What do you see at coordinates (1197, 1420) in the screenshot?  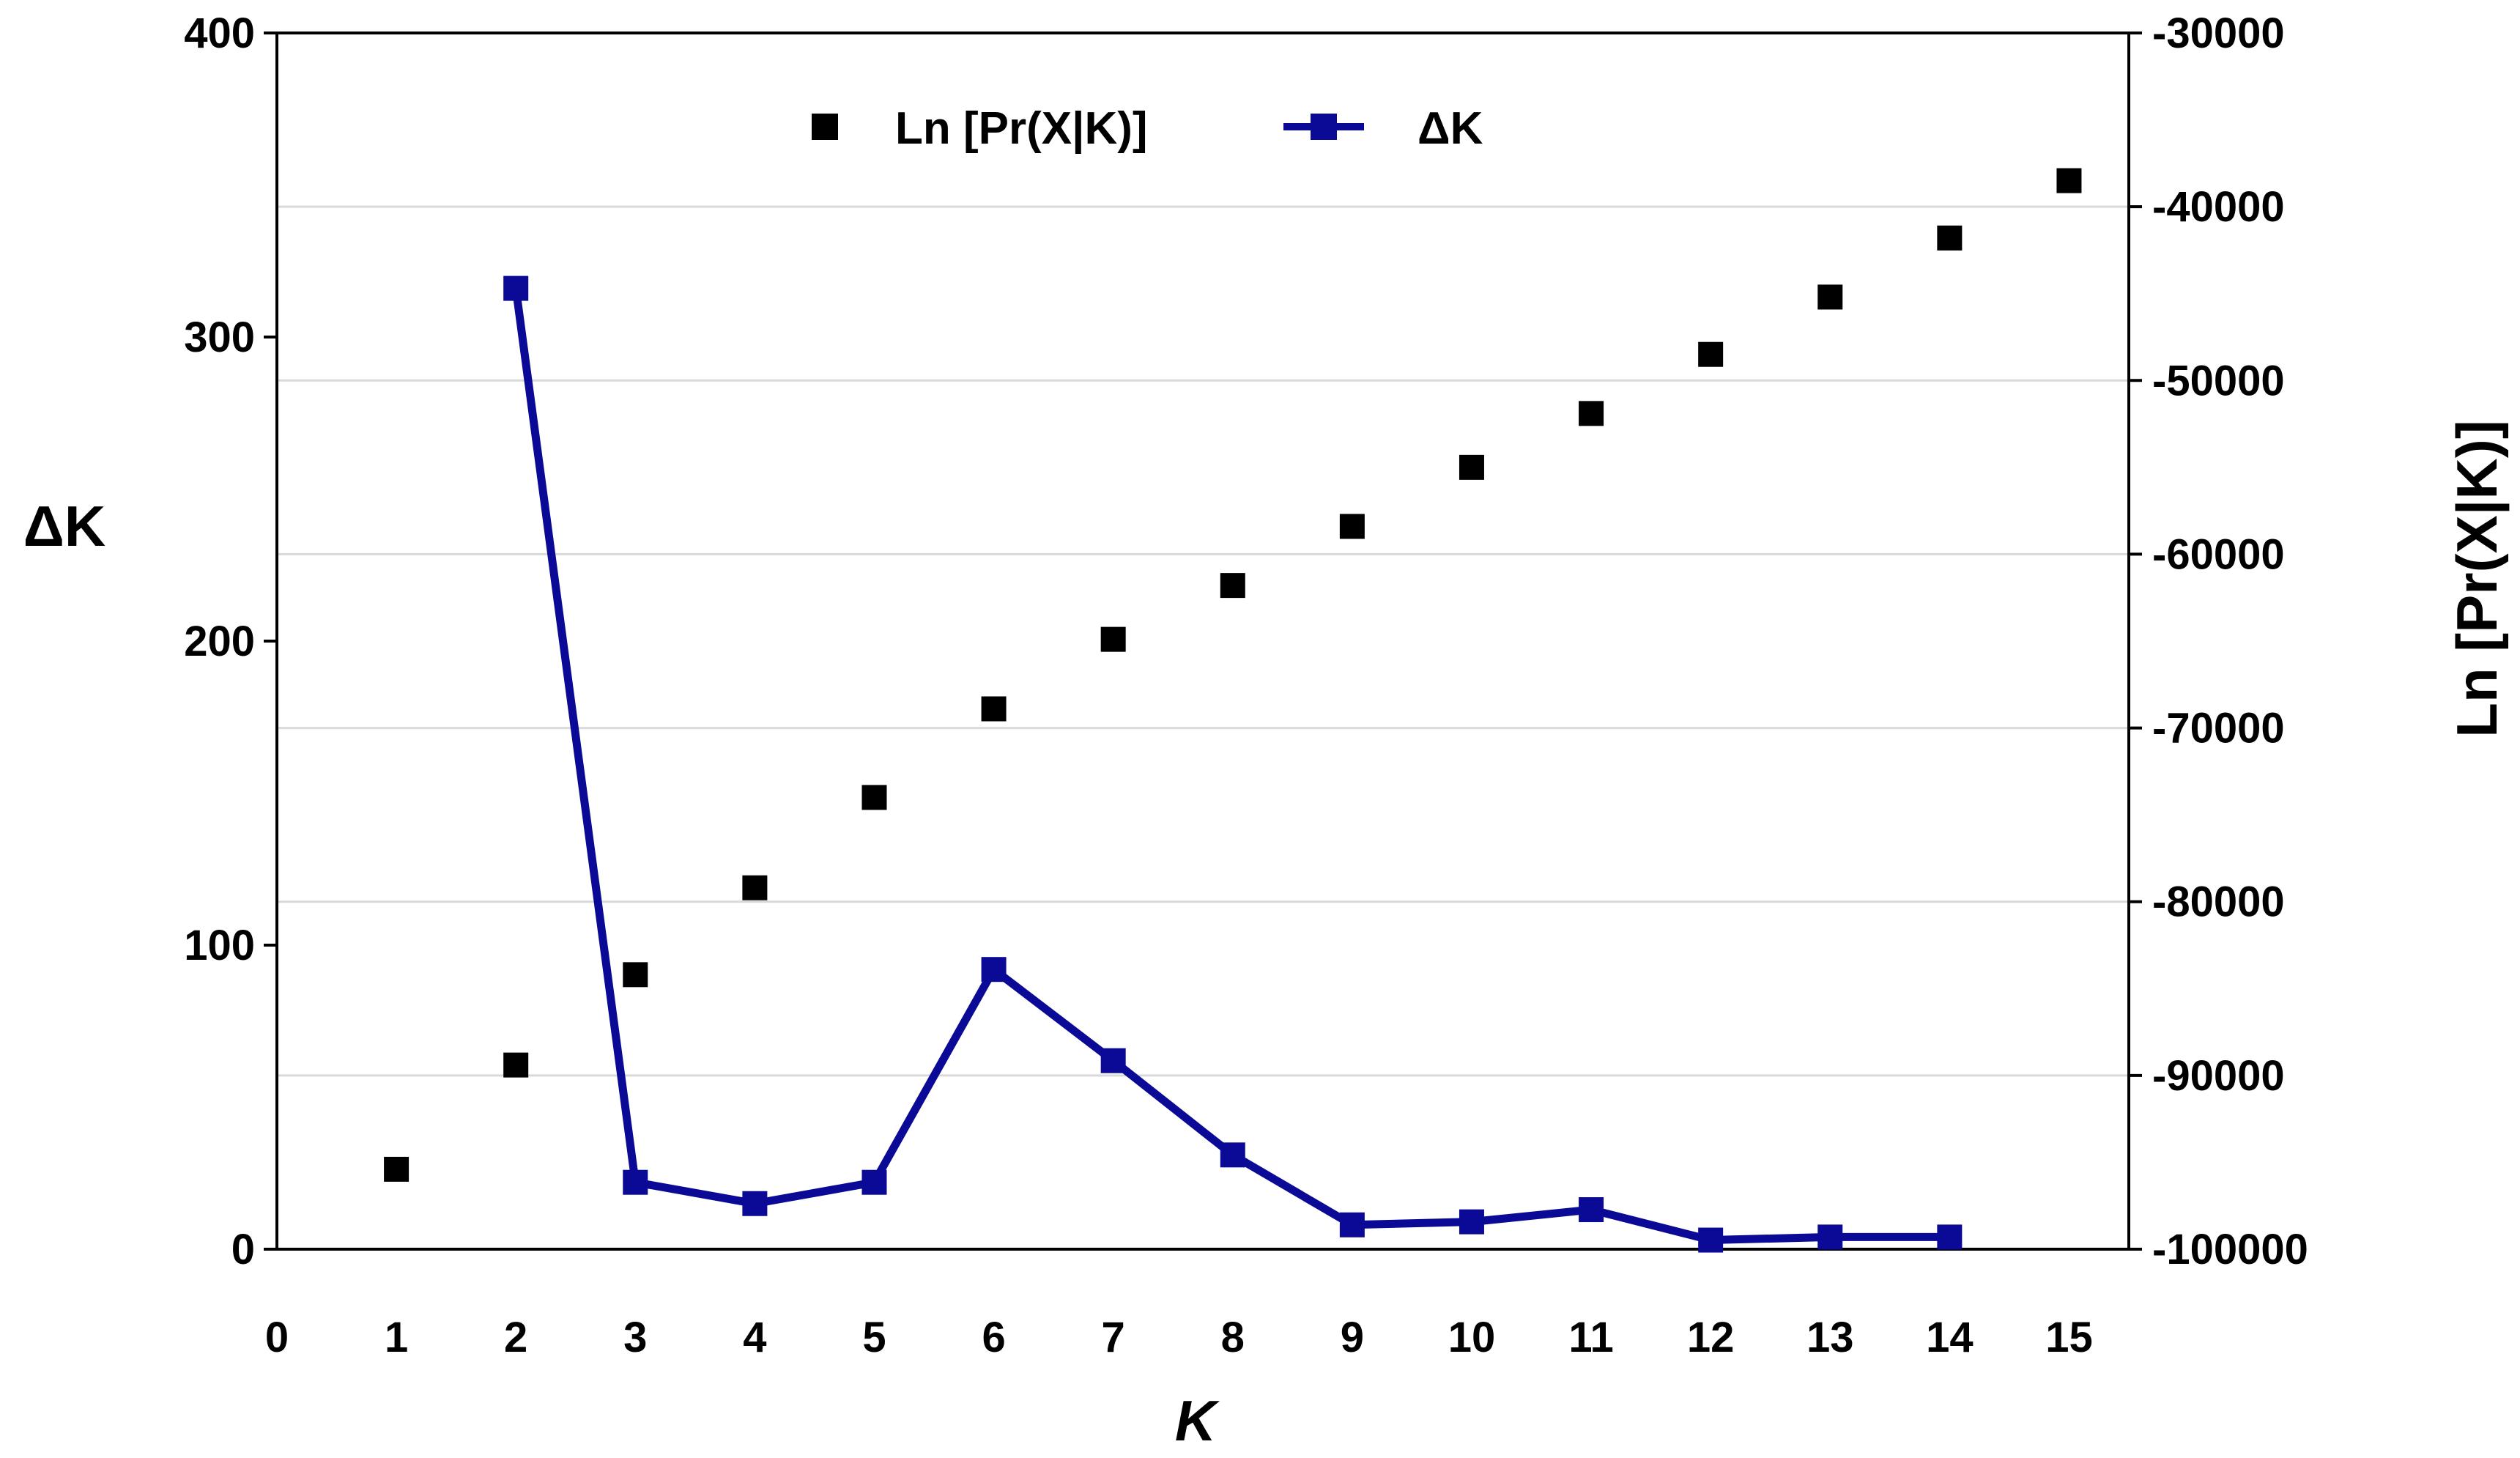 I see `x-axis-label: K` at bounding box center [1197, 1420].